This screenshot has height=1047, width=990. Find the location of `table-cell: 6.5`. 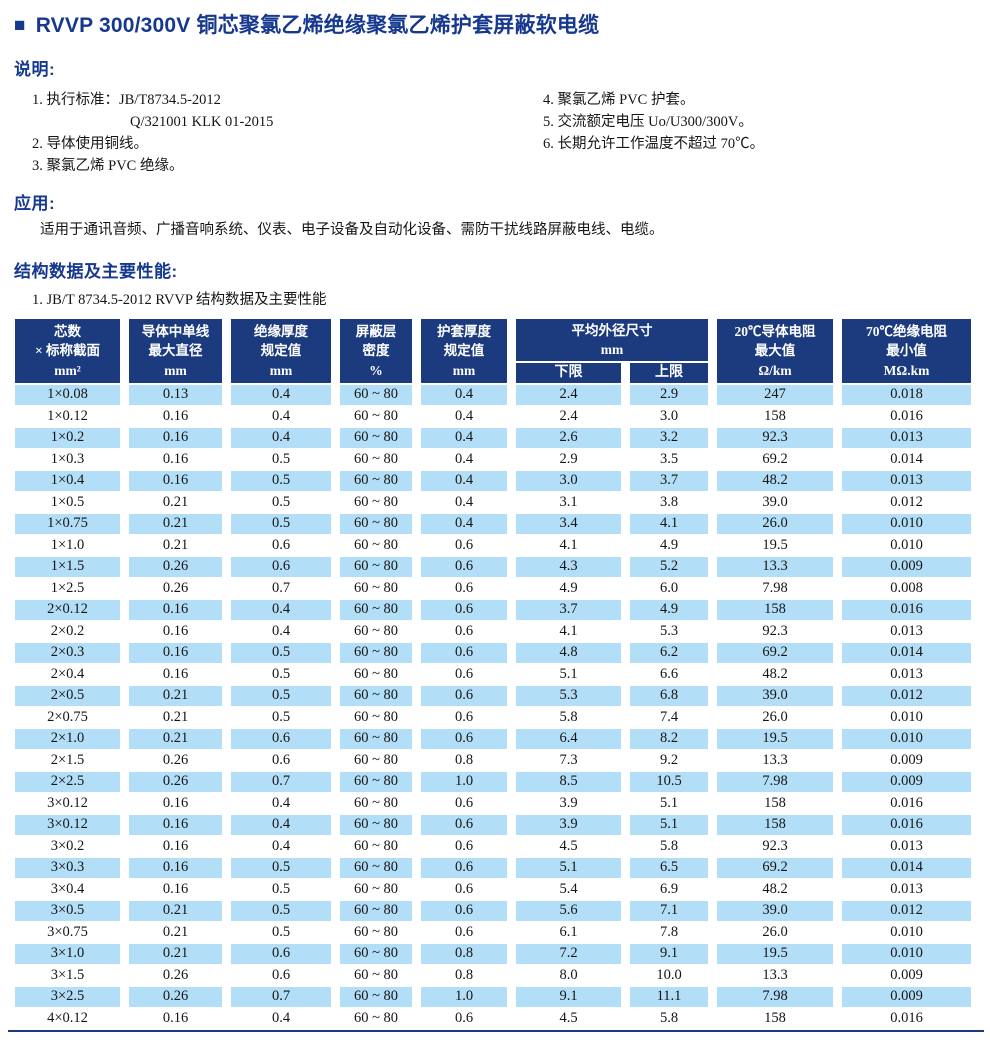

table-cell: 6.5 is located at coordinates (669, 868).